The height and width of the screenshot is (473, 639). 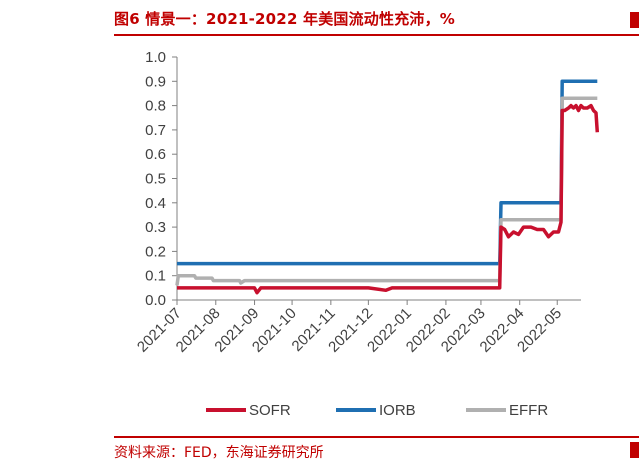 I want to click on y-tick-label: 0.1, so click(x=155, y=276).